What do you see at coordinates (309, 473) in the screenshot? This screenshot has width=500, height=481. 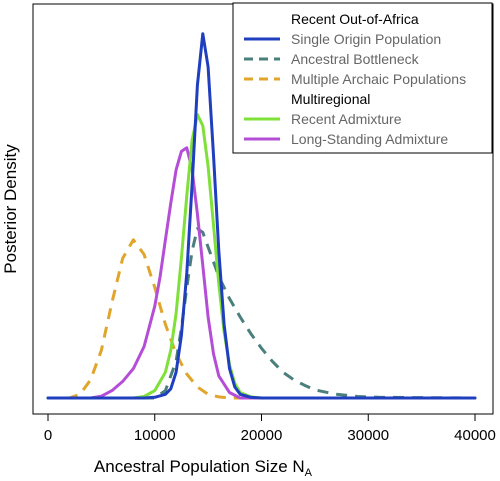 I see `x-axis-title-subscript: A` at bounding box center [309, 473].